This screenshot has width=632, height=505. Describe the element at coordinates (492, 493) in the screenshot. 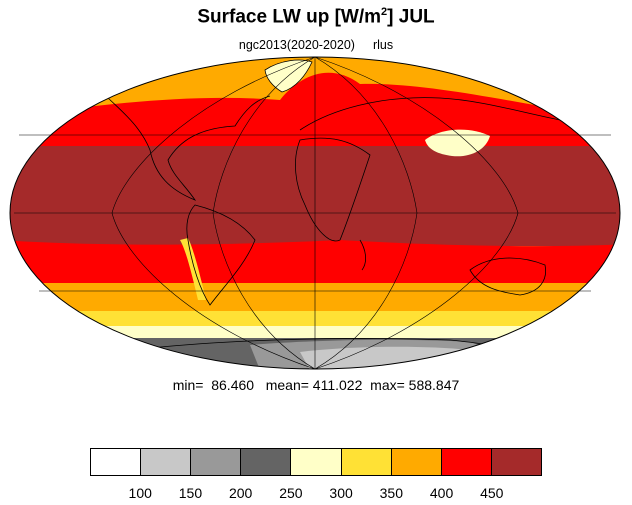

I see `colorbar-tick-label: 450` at that location.